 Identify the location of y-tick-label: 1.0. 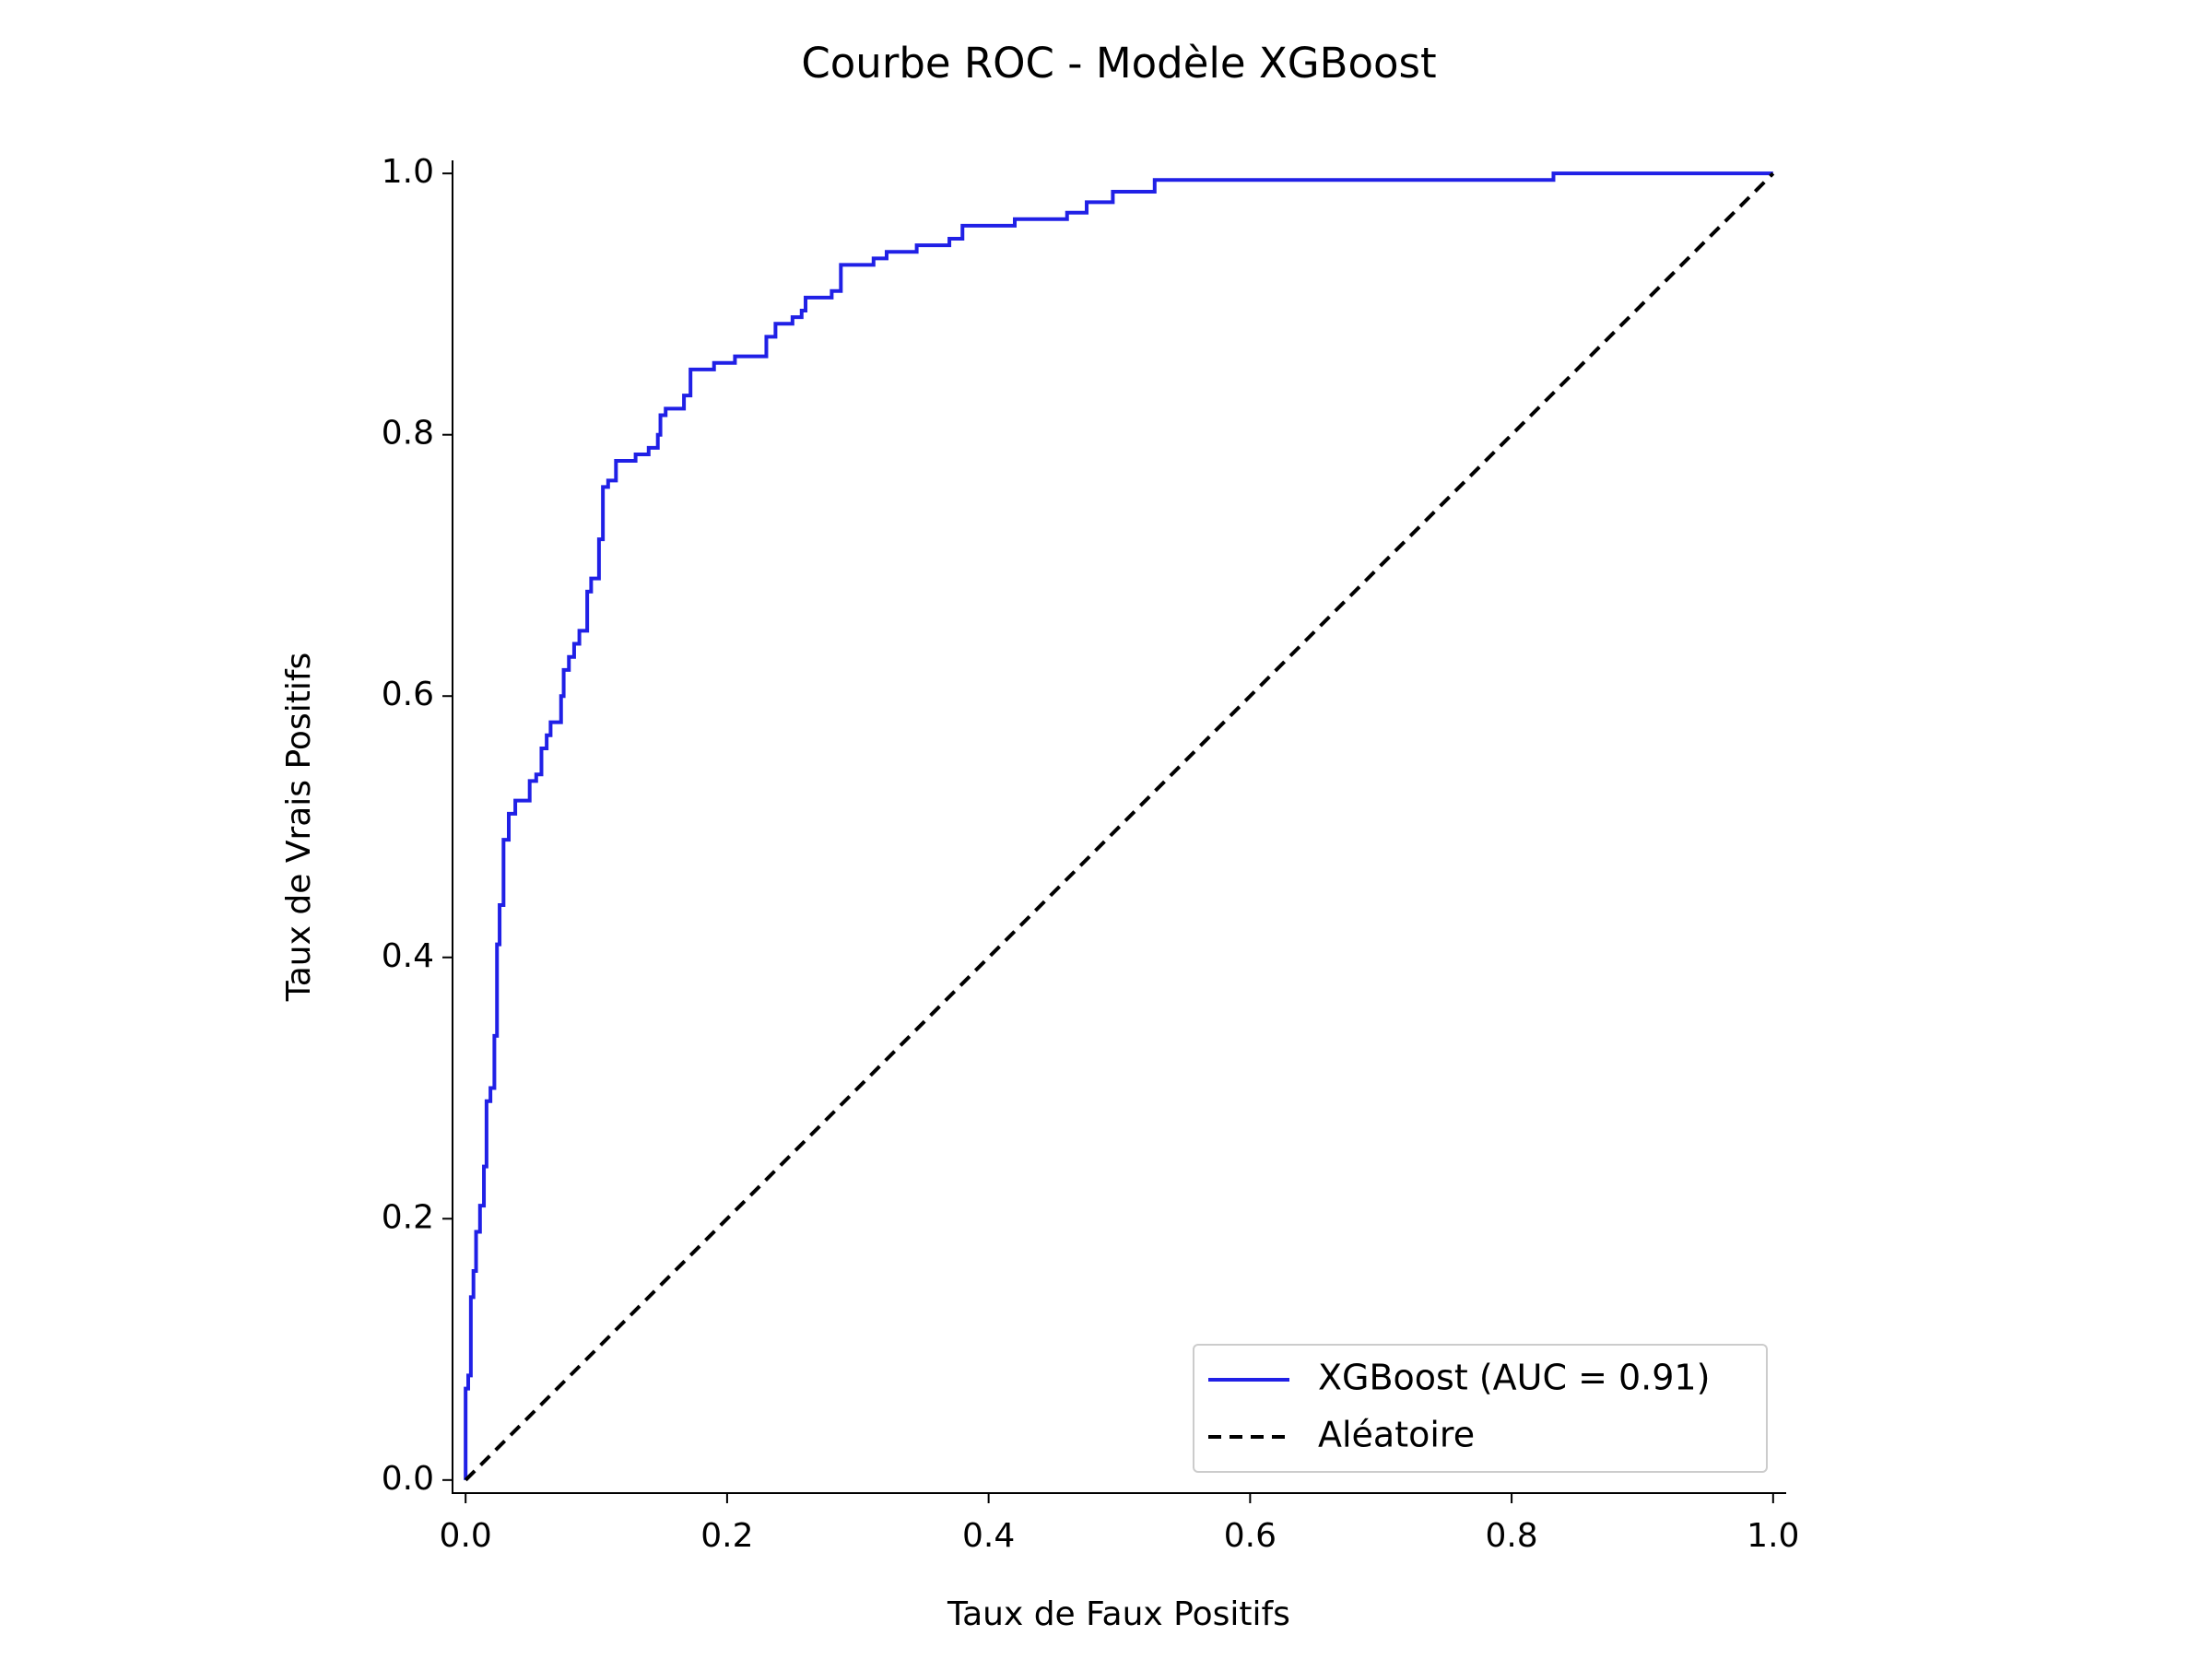
(408, 172).